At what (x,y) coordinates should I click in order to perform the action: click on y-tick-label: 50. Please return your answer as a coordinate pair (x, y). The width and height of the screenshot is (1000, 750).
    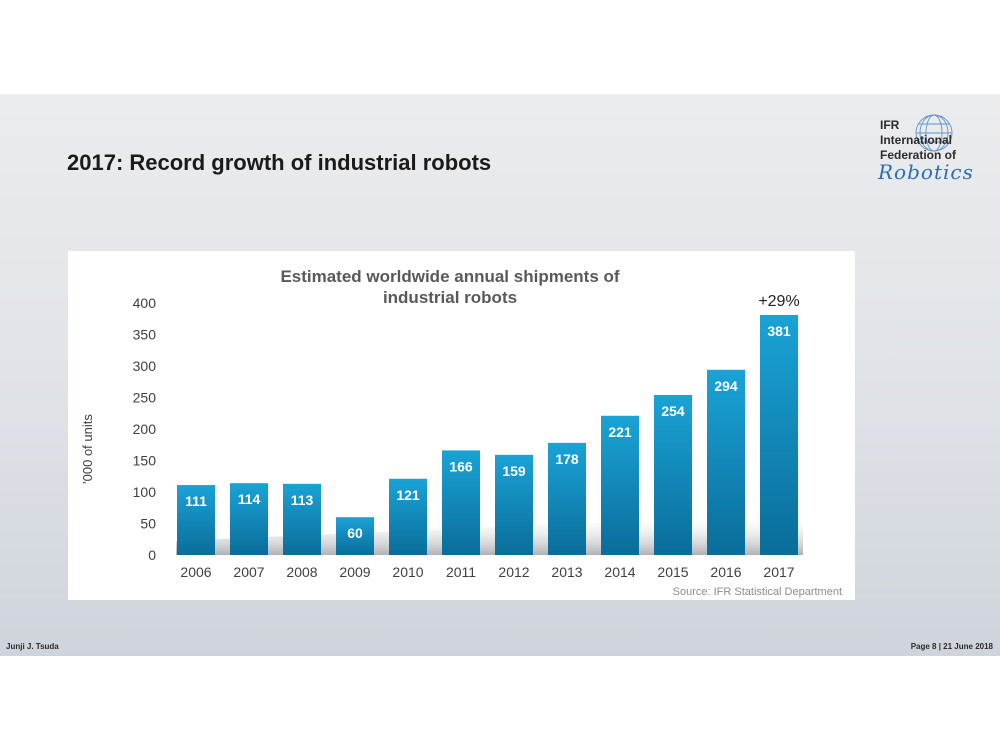
    Looking at the image, I should click on (148, 524).